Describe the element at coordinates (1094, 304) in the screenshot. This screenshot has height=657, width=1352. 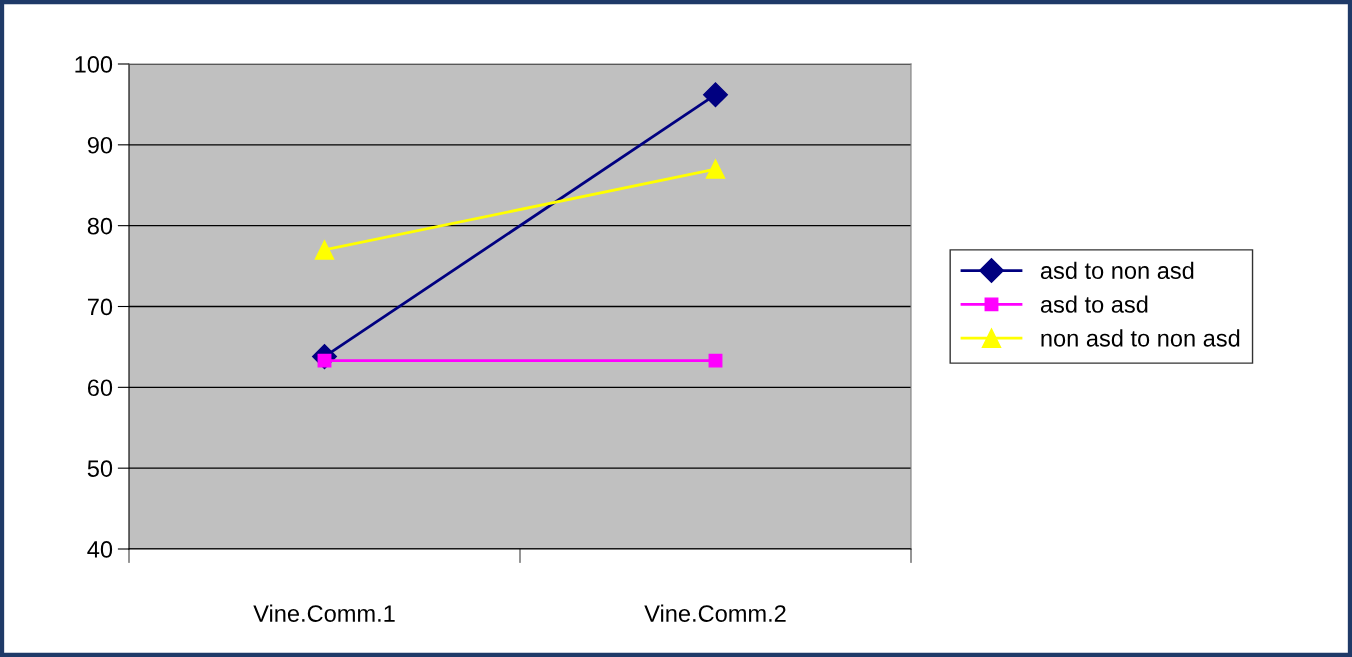
I see `legend-label: asd to asd` at that location.